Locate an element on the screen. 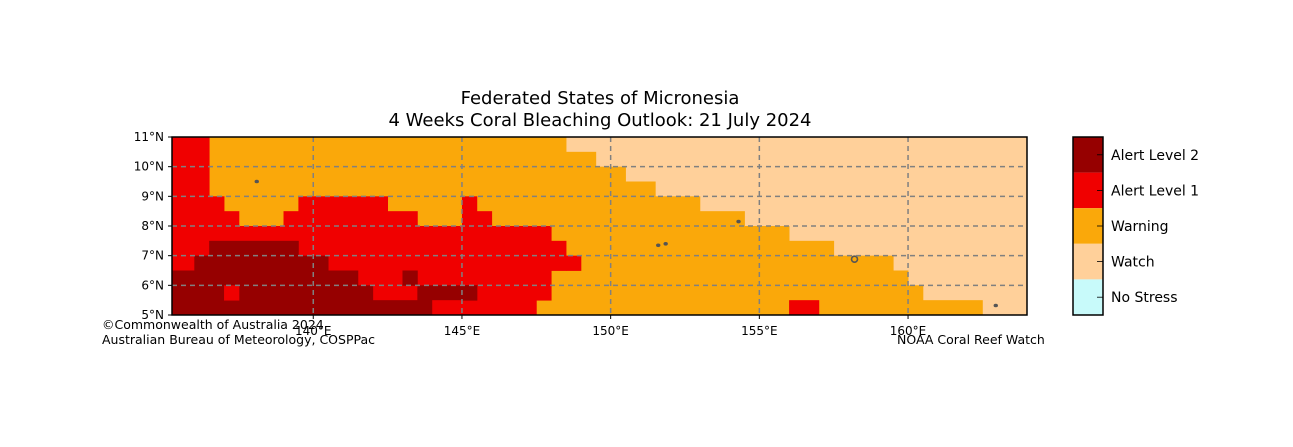 The image size is (1293, 447). legend-label-alert1: Alert Level 1 is located at coordinates (1155, 191).